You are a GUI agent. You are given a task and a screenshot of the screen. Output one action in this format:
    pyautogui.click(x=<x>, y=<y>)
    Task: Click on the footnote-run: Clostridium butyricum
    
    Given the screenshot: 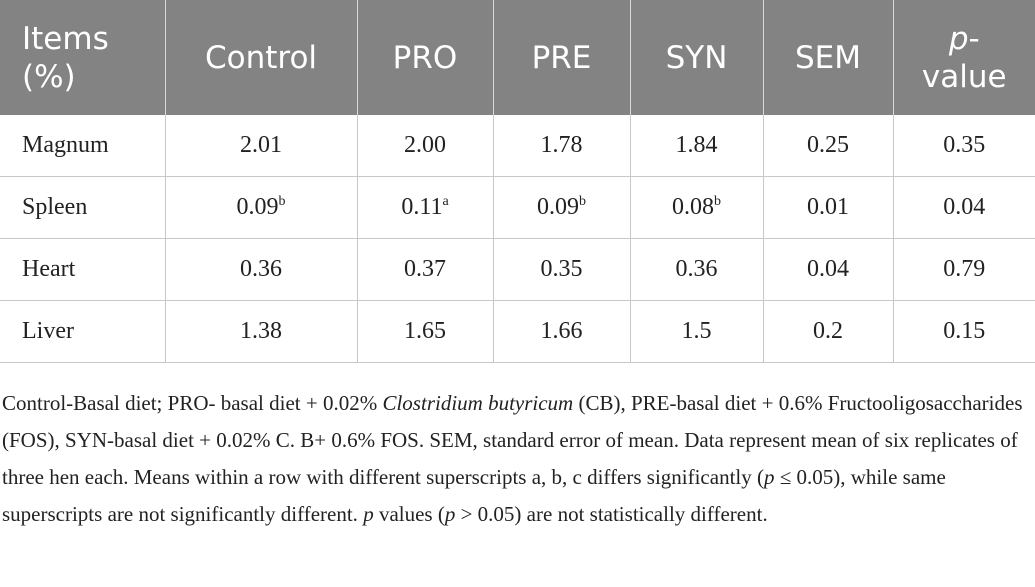 What is the action you would take?
    pyautogui.click(x=478, y=403)
    